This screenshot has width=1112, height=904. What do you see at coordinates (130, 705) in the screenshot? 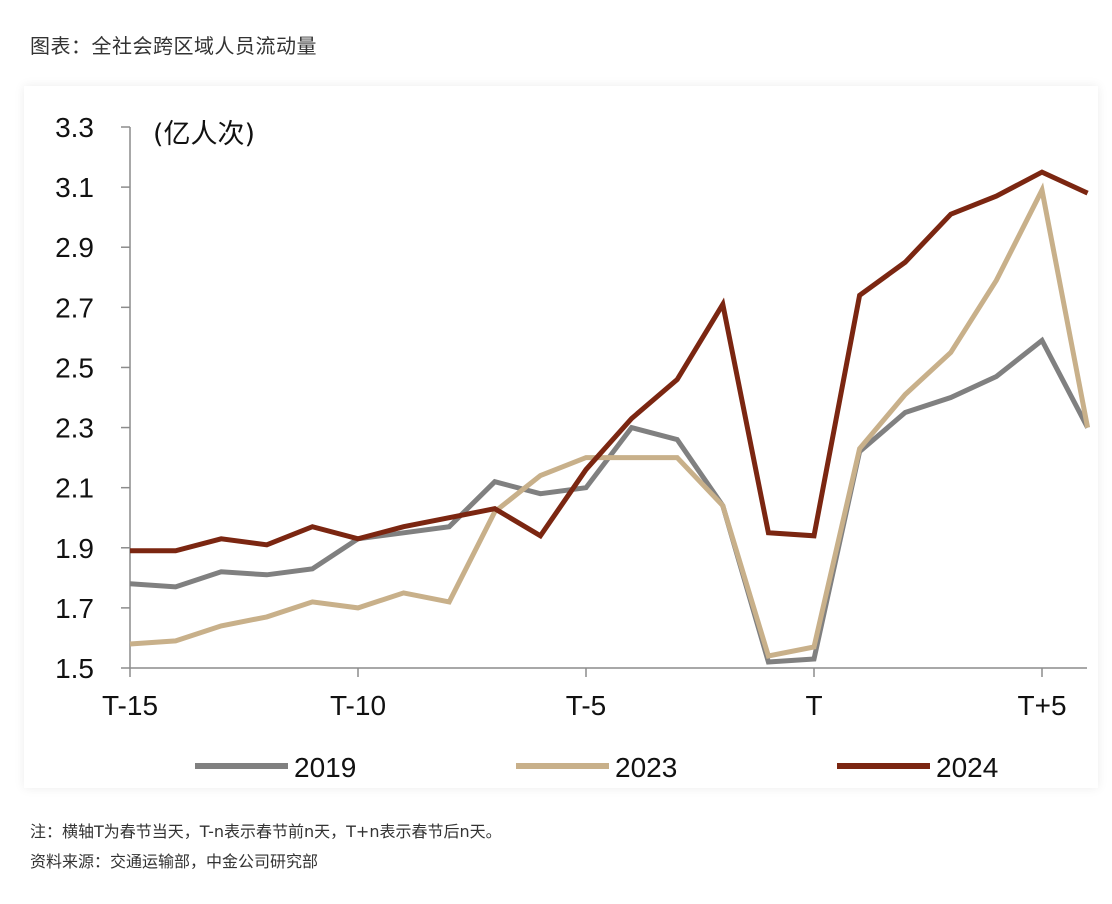
I see `x-tick-label: T-15` at bounding box center [130, 705].